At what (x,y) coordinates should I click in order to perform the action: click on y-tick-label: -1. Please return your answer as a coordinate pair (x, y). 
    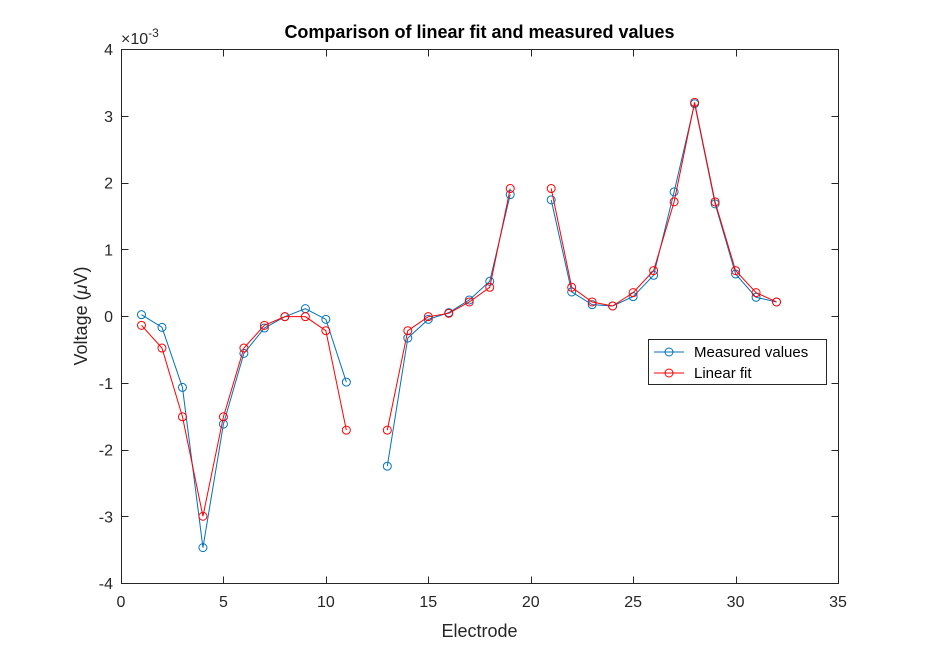
    Looking at the image, I should click on (106, 384).